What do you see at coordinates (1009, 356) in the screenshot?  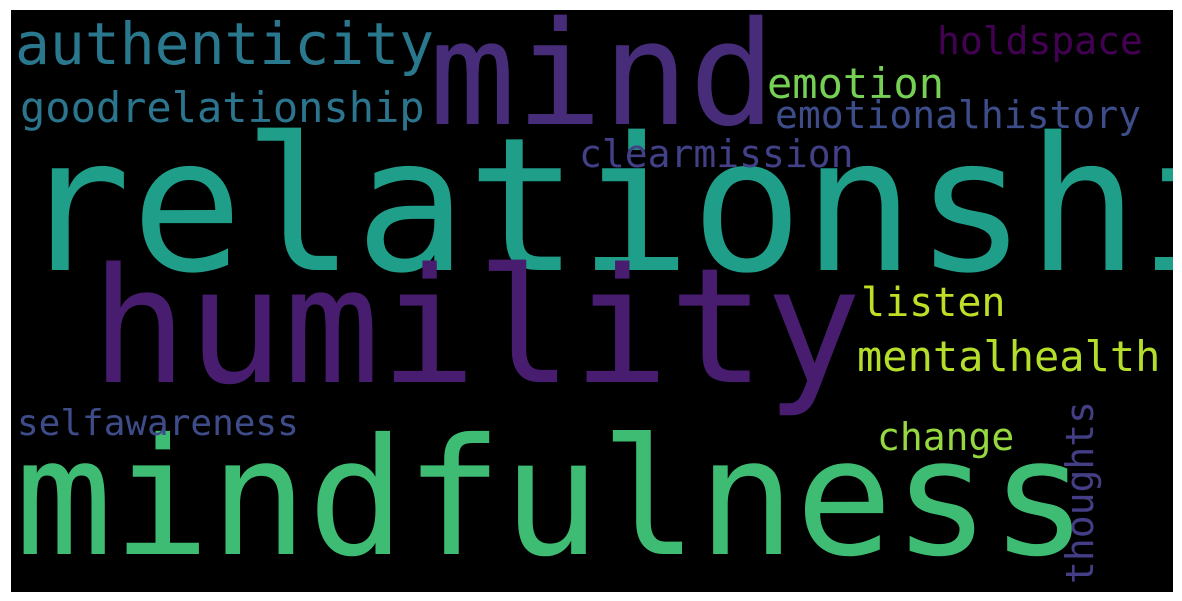 I see `word-mentalhealth: mentalhealth` at bounding box center [1009, 356].